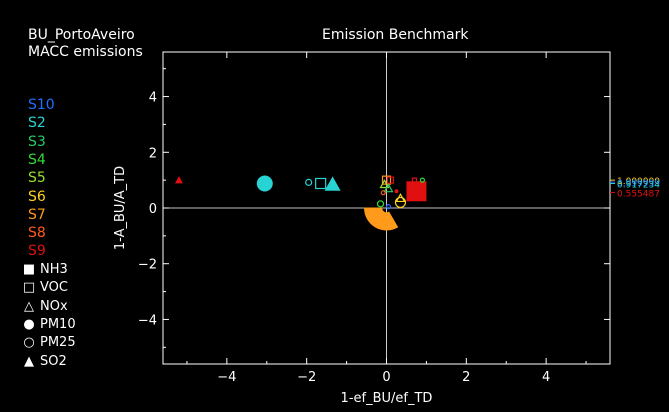 The image size is (669, 412). What do you see at coordinates (37, 178) in the screenshot?
I see `sector-legend-s5: S5` at bounding box center [37, 178].